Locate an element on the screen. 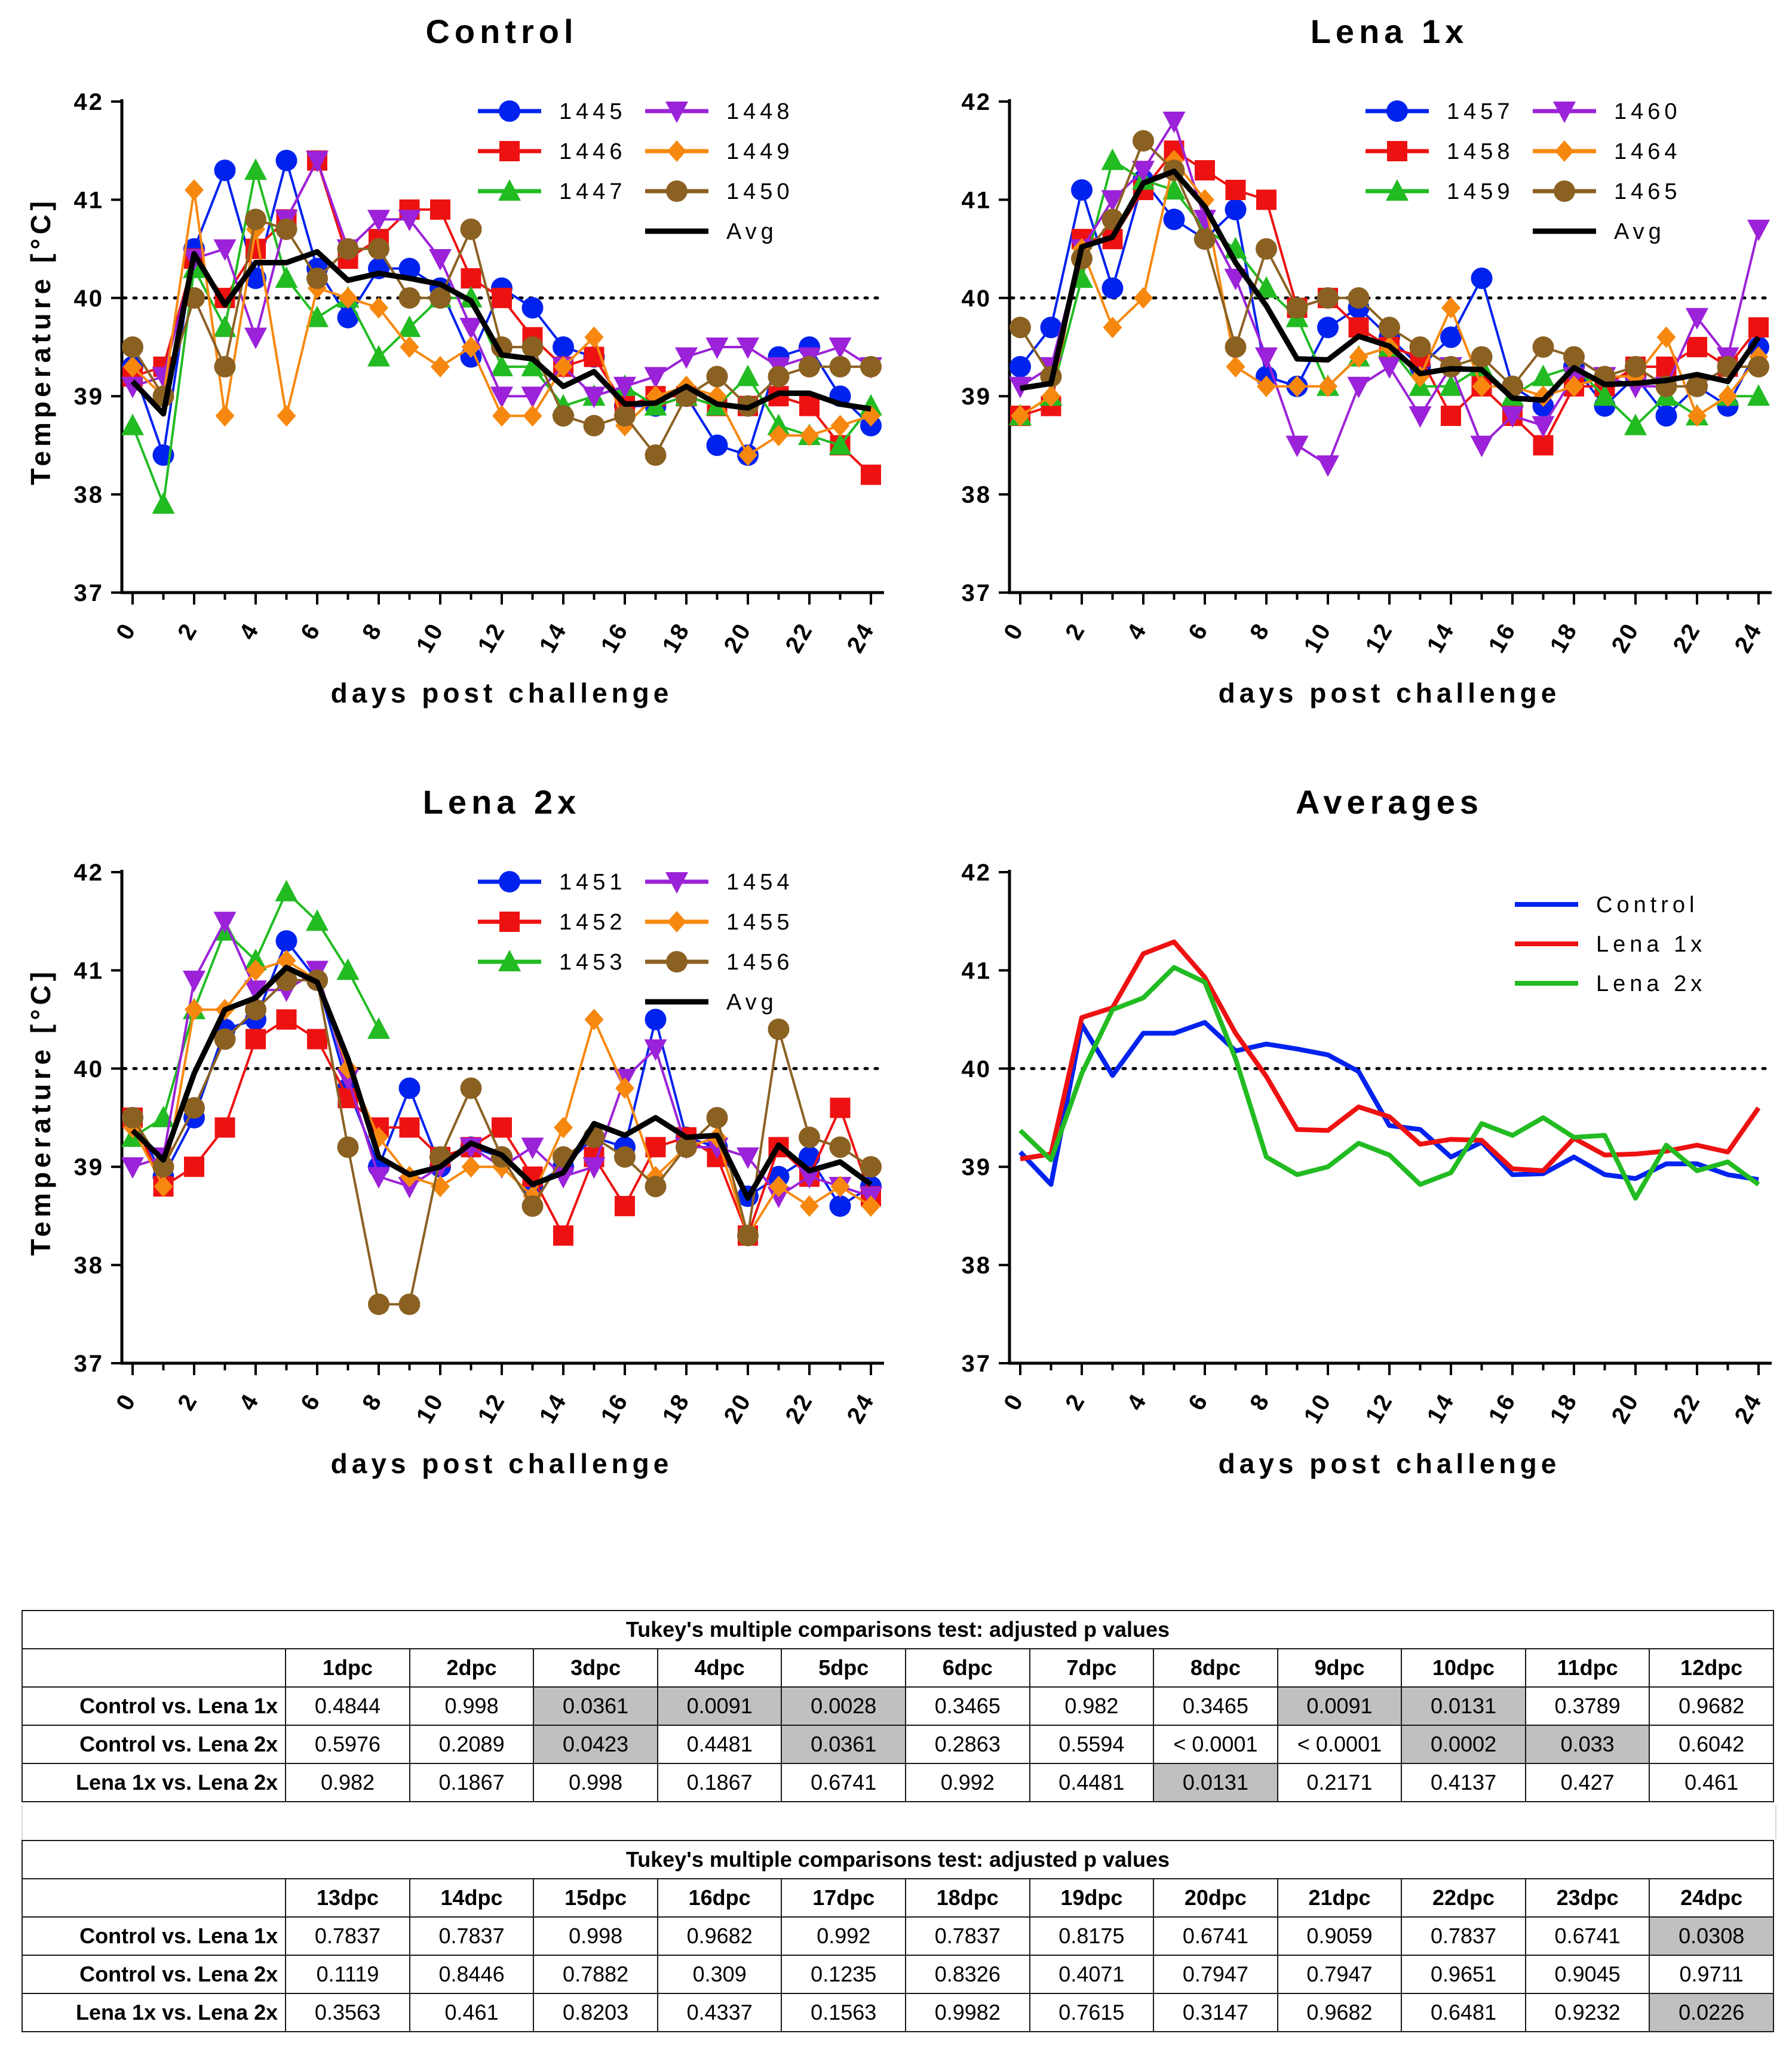 This screenshot has height=2049, width=1792. x-axis-label: days post challenge is located at coordinates (502, 692).